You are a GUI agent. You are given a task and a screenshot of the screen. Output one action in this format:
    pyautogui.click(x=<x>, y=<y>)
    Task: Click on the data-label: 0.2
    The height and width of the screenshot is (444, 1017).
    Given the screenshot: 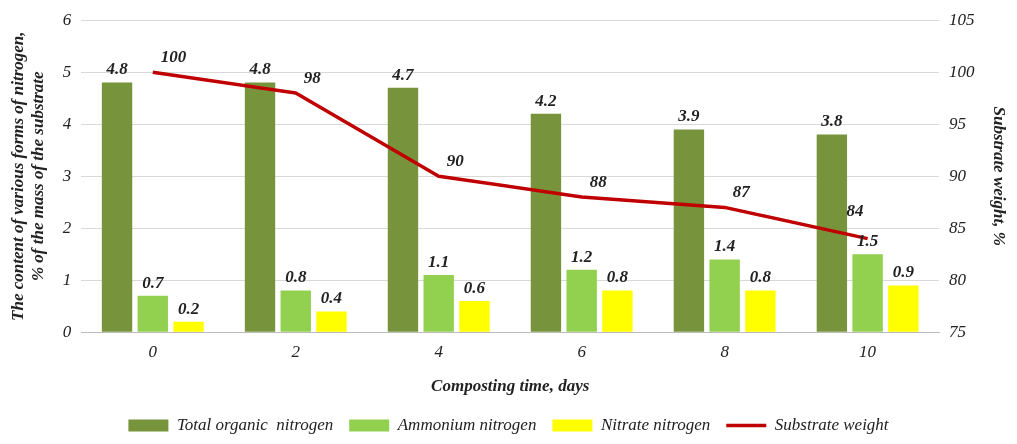 What is the action you would take?
    pyautogui.click(x=188, y=308)
    